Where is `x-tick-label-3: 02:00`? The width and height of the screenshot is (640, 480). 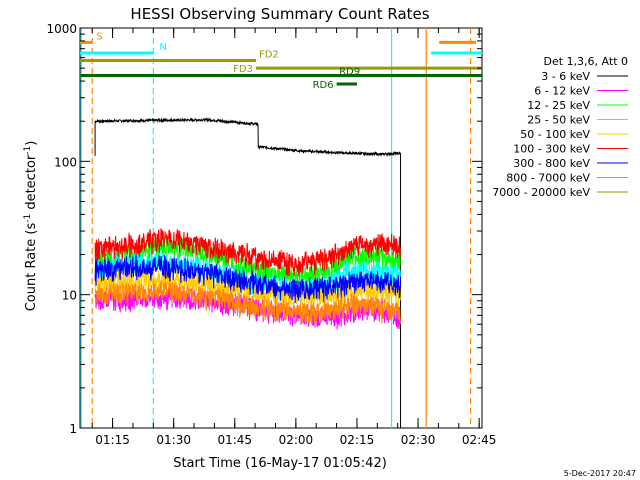
x-tick-label-3: 02:00 is located at coordinates (296, 440).